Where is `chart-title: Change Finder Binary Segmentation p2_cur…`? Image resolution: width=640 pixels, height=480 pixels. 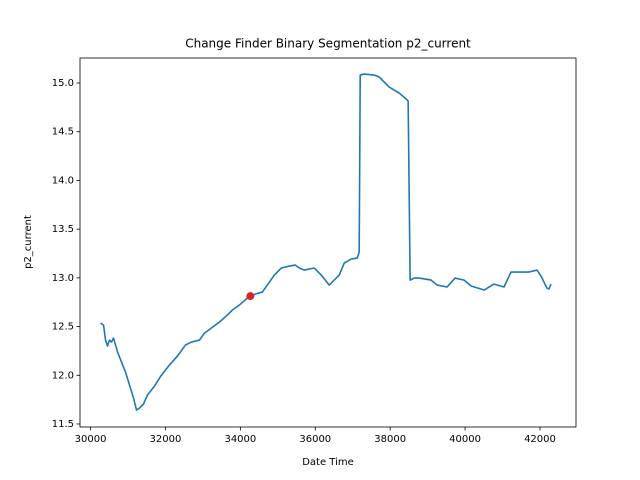 chart-title: Change Finder Binary Segmentation p2_cur… is located at coordinates (328, 44).